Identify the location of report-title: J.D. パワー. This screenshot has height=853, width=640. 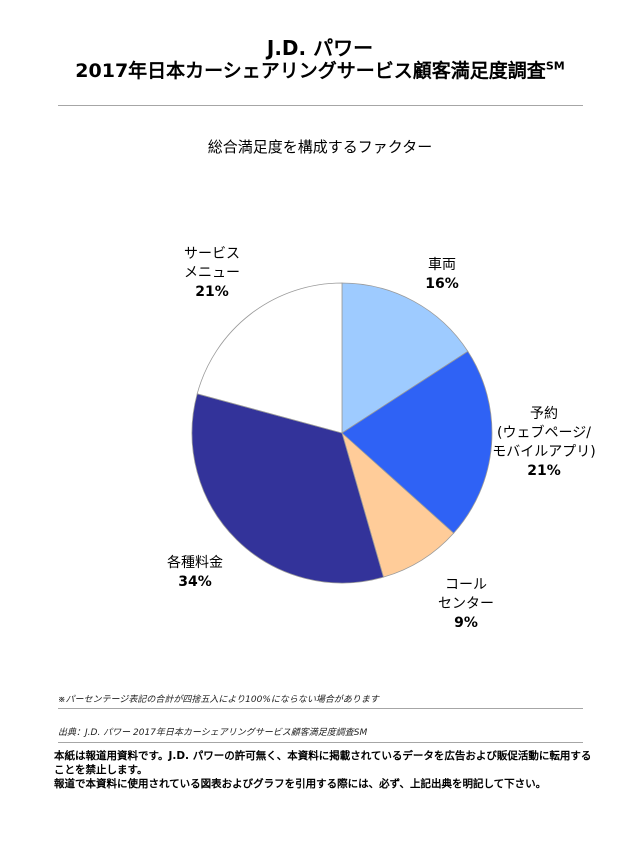
(320, 48).